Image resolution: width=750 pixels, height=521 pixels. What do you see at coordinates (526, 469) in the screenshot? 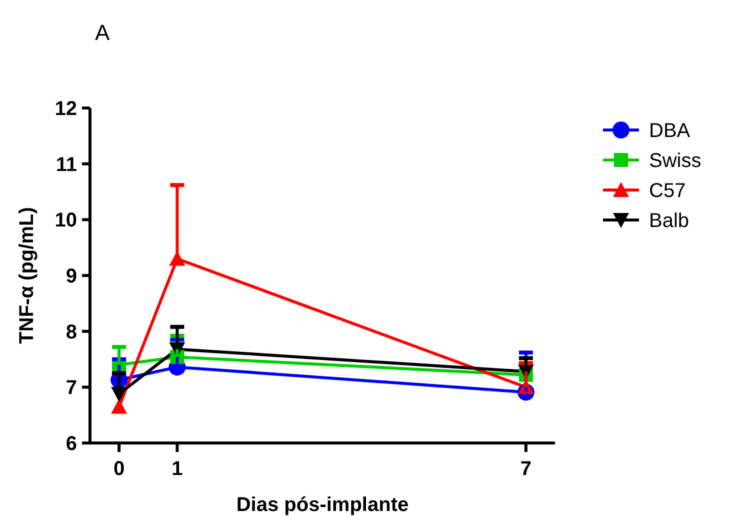
I see `x-tick-label: 7` at bounding box center [526, 469].